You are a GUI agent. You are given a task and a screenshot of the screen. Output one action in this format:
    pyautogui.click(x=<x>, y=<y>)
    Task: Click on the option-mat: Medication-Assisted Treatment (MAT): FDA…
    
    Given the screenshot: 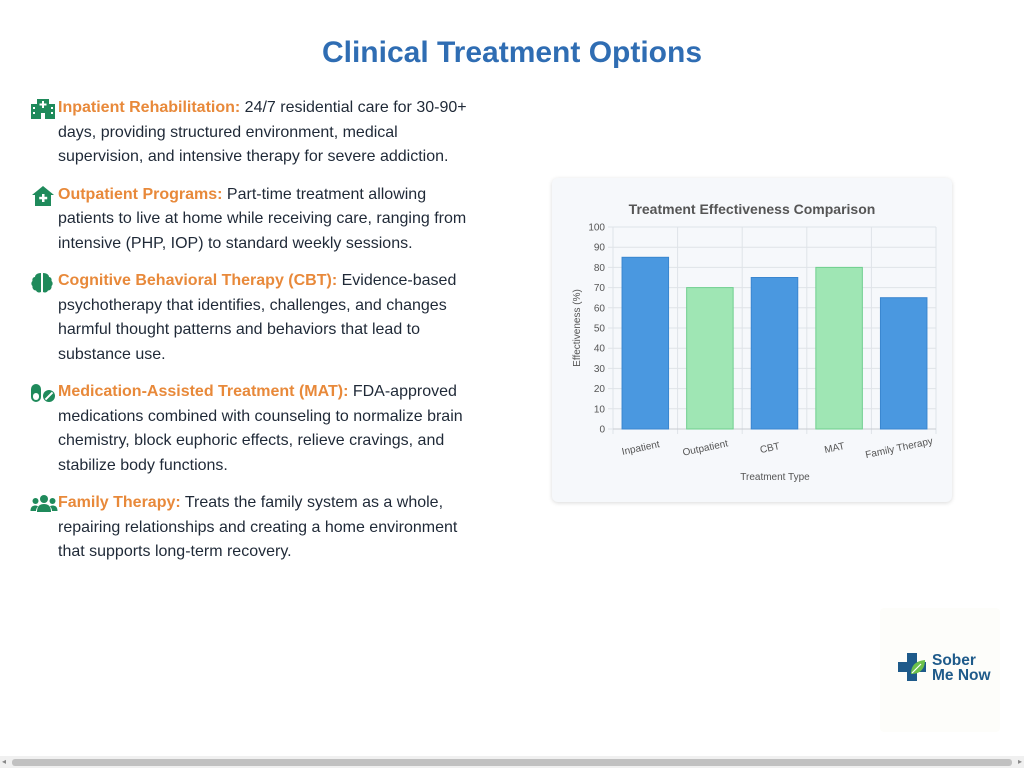 What is the action you would take?
    pyautogui.click(x=255, y=429)
    